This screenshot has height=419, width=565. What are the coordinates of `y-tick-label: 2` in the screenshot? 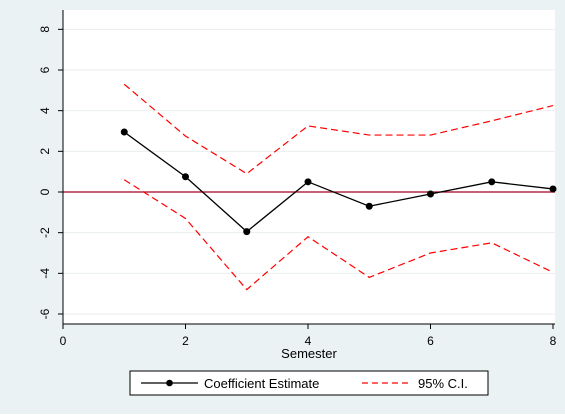 It's located at (45, 151).